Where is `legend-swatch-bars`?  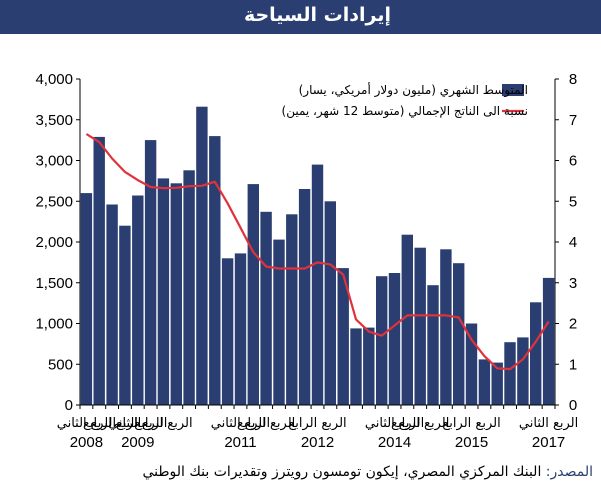
legend-swatch-bars is located at coordinates (513, 90).